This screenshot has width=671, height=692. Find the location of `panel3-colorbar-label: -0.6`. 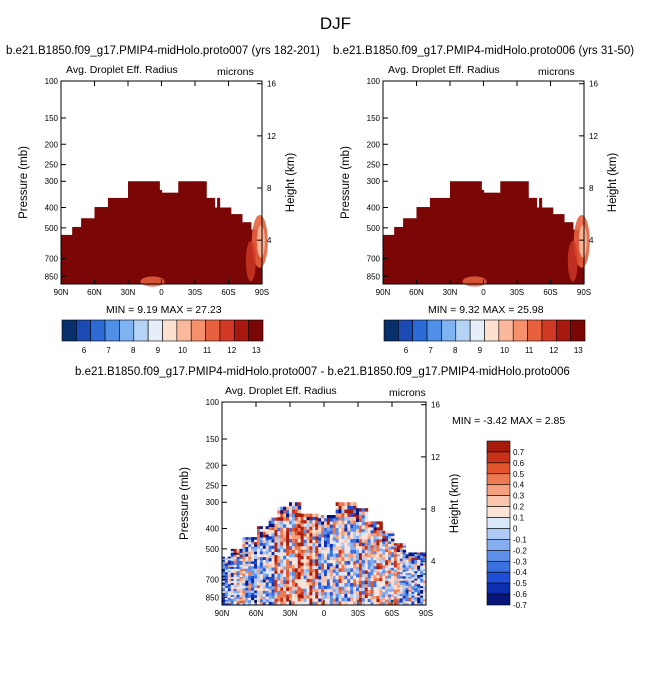

panel3-colorbar-label: -0.6 is located at coordinates (520, 594).